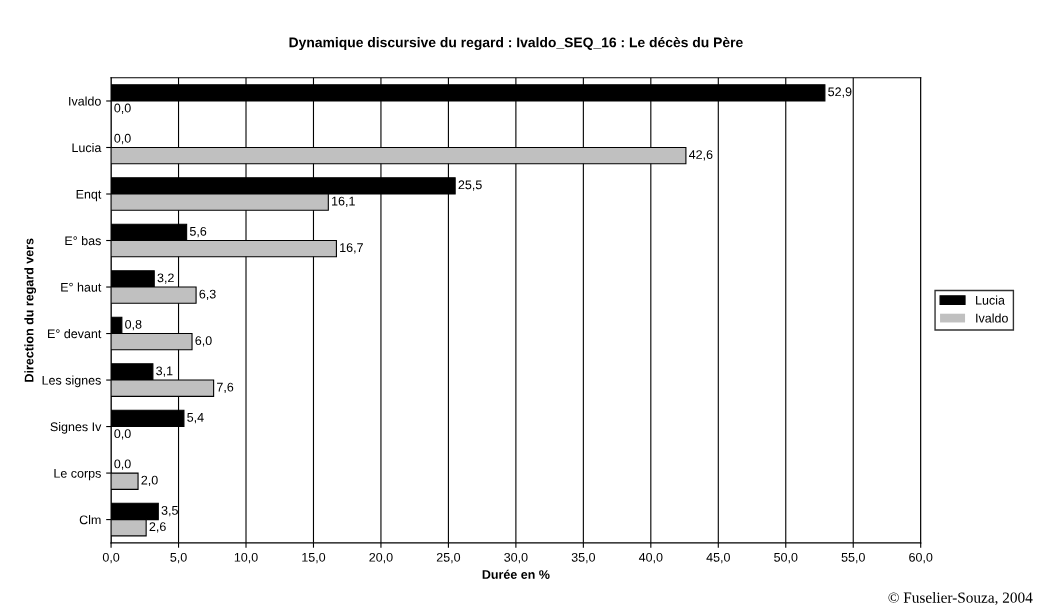  I want to click on x-tick-label: 60,0, so click(921, 558).